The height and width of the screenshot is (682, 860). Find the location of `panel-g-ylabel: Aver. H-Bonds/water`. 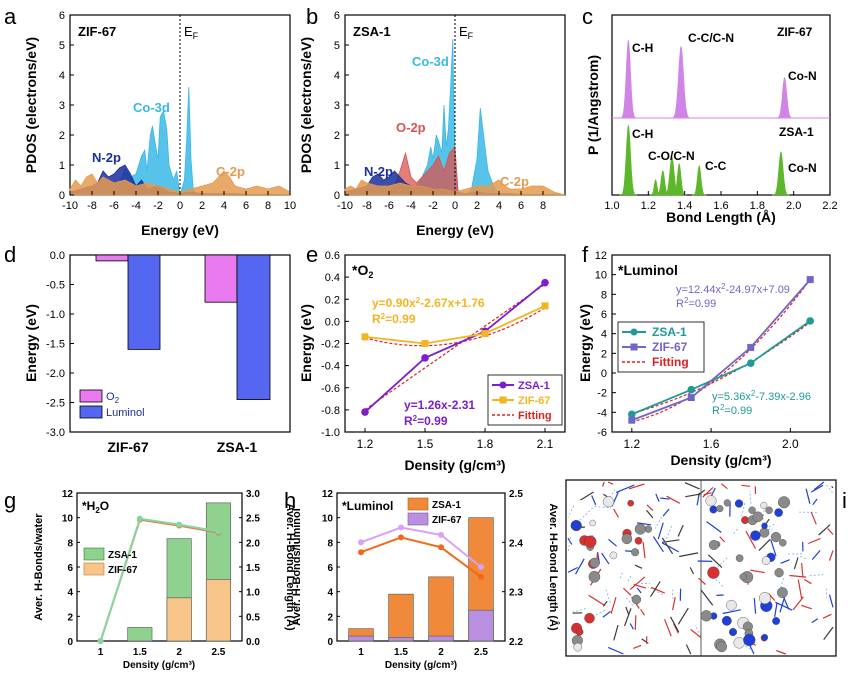

panel-g-ylabel: Aver. H-Bonds/water is located at coordinates (39, 567).